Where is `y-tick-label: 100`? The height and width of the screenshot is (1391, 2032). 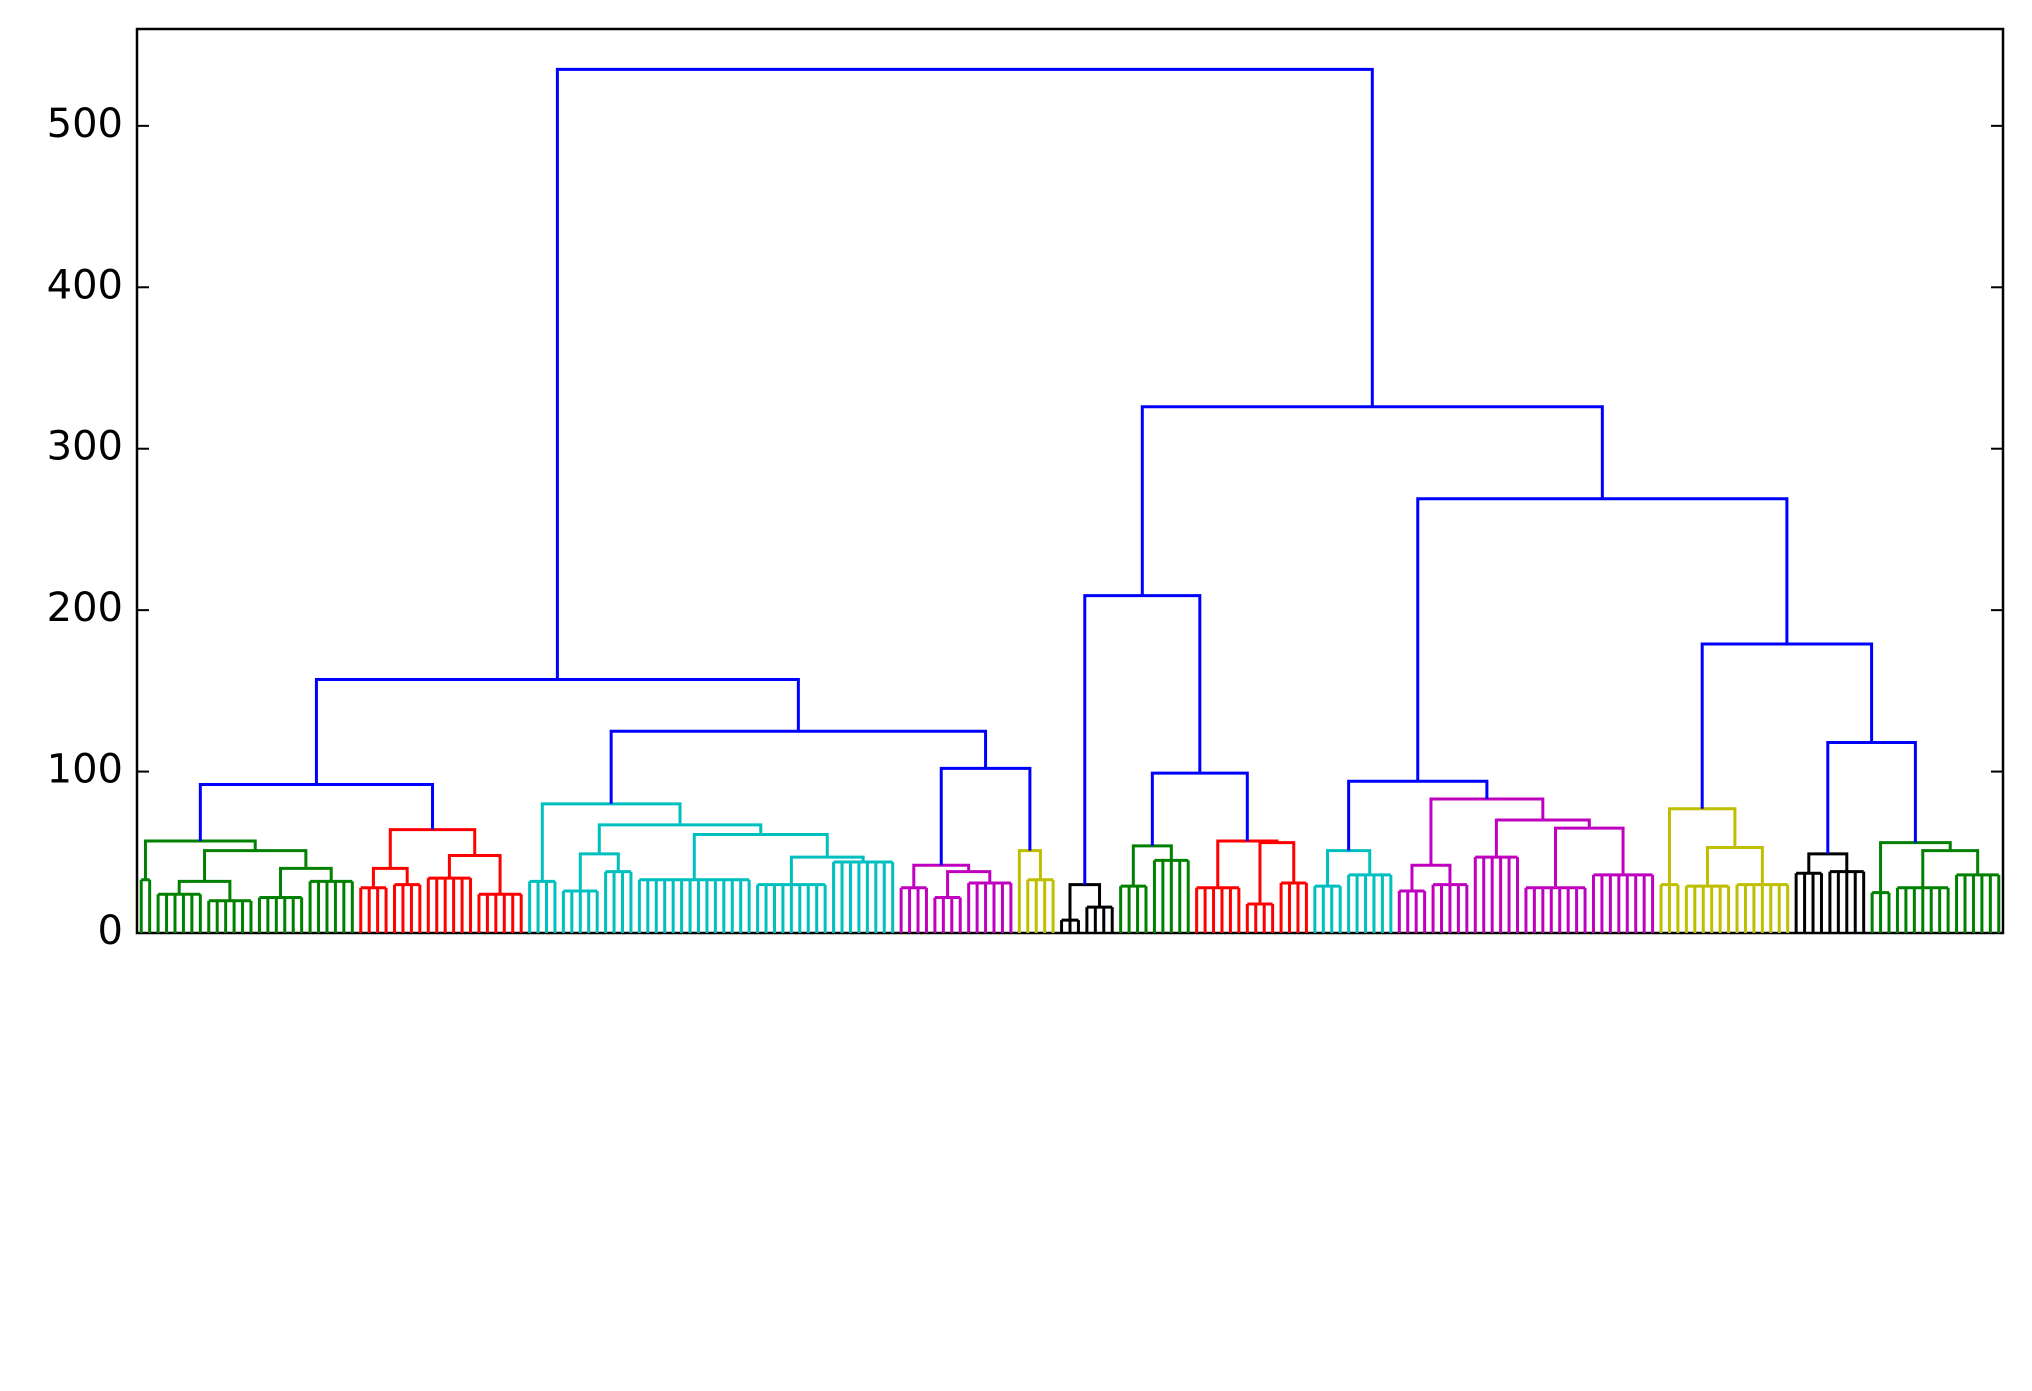
y-tick-label: 100 is located at coordinates (85, 770).